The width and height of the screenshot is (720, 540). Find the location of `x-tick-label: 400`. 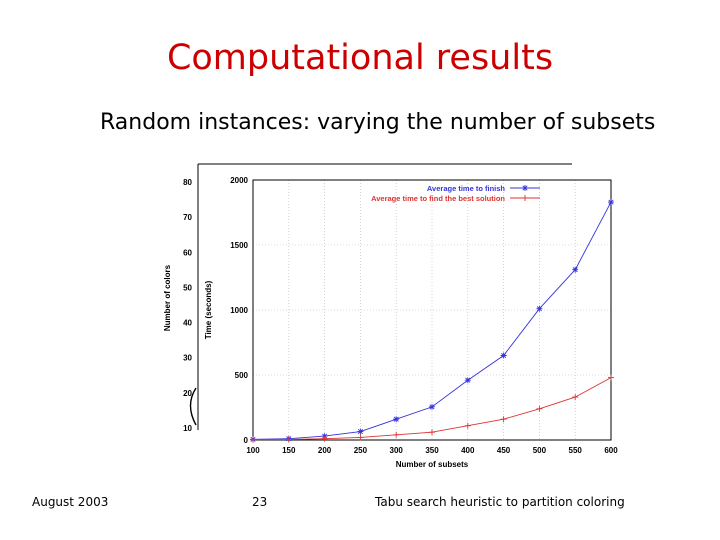

x-tick-label: 400 is located at coordinates (468, 450).